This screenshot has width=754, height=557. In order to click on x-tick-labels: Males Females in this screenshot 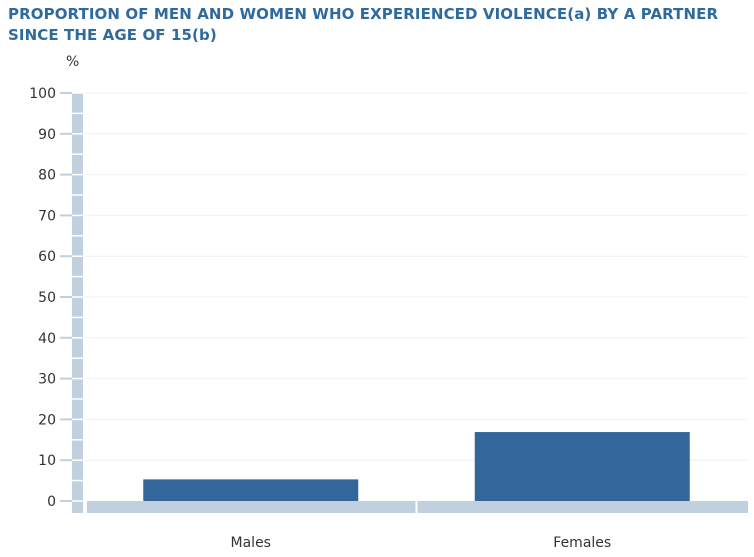, I will do `click(421, 543)`.